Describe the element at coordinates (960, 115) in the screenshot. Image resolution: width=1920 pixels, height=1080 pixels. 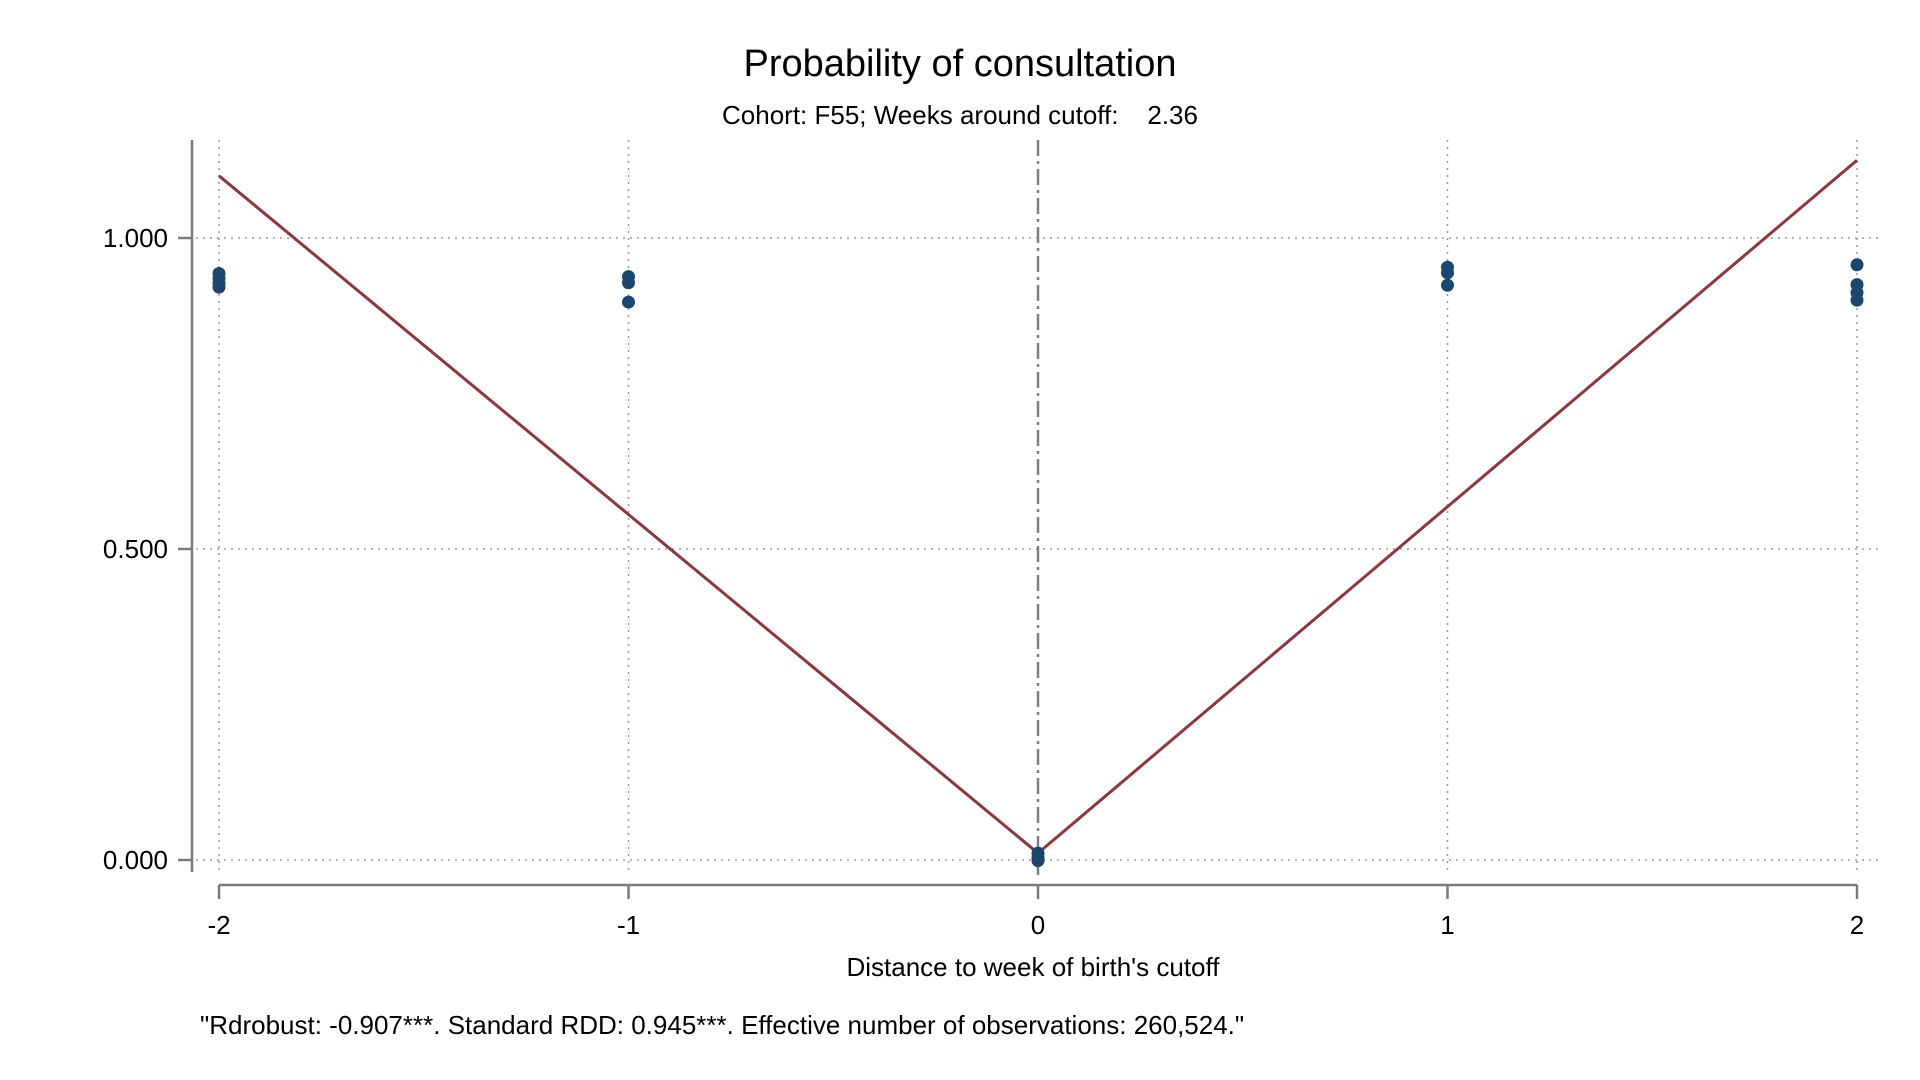
I see `chart-subtitle: Cohort: F55; Weeks around cutoff: 2.36` at that location.